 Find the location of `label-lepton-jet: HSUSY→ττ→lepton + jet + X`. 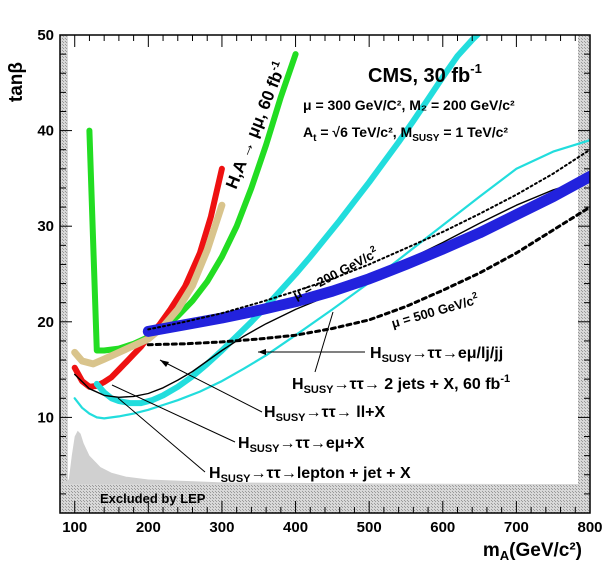

label-lepton-jet: HSUSY→ττ→lepton + jet + X is located at coordinates (310, 475).